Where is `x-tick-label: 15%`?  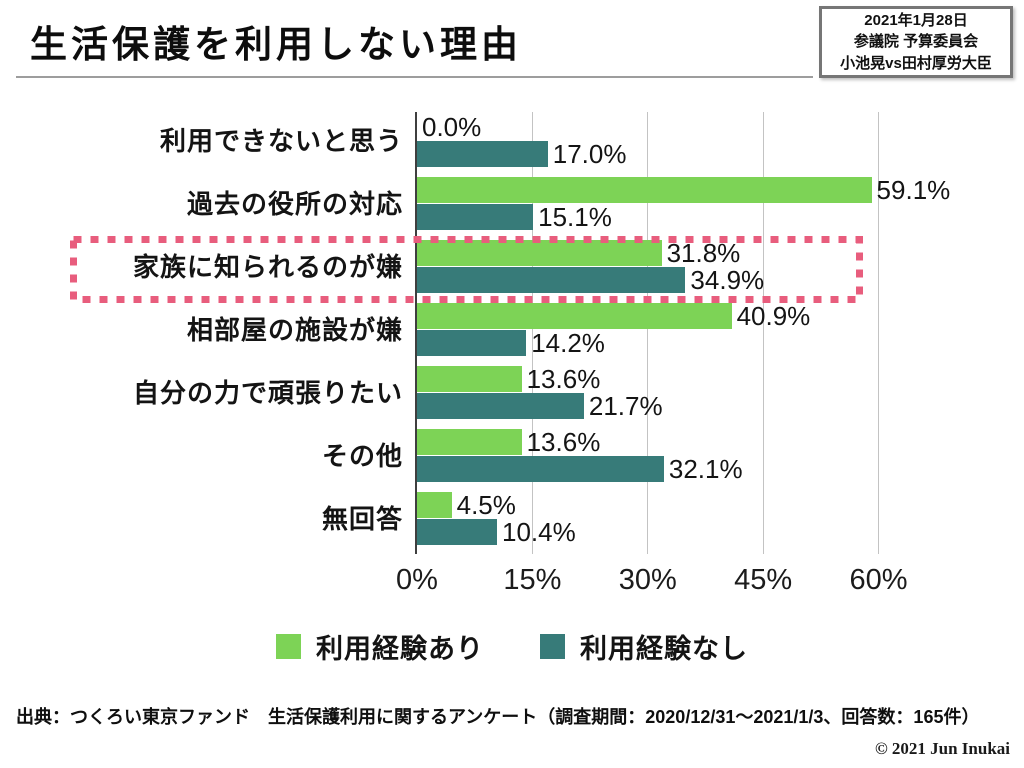 x-tick-label: 15% is located at coordinates (532, 580).